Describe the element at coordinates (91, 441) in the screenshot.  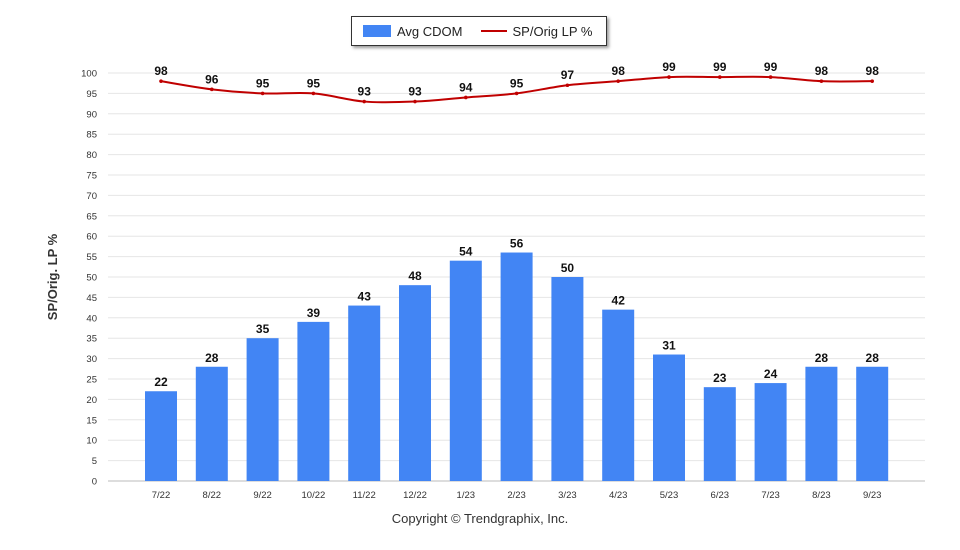
I see `y-tick-label: 10` at that location.